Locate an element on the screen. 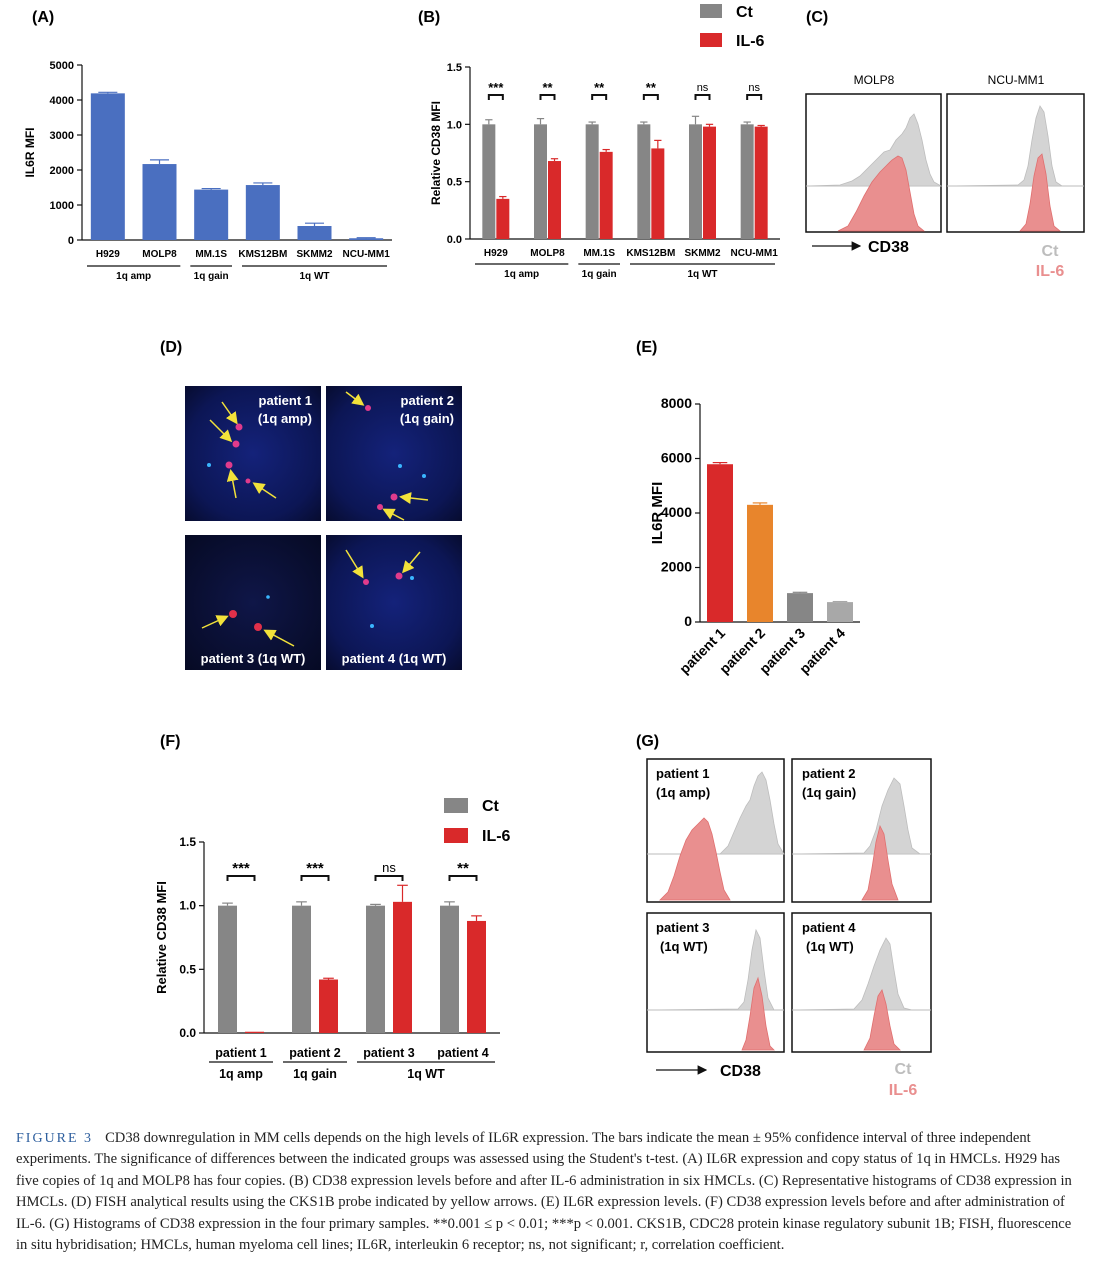 Image resolution: width=1096 pixels, height=1286 pixels. legend-f-ct-label: Ct is located at coordinates (491, 806).